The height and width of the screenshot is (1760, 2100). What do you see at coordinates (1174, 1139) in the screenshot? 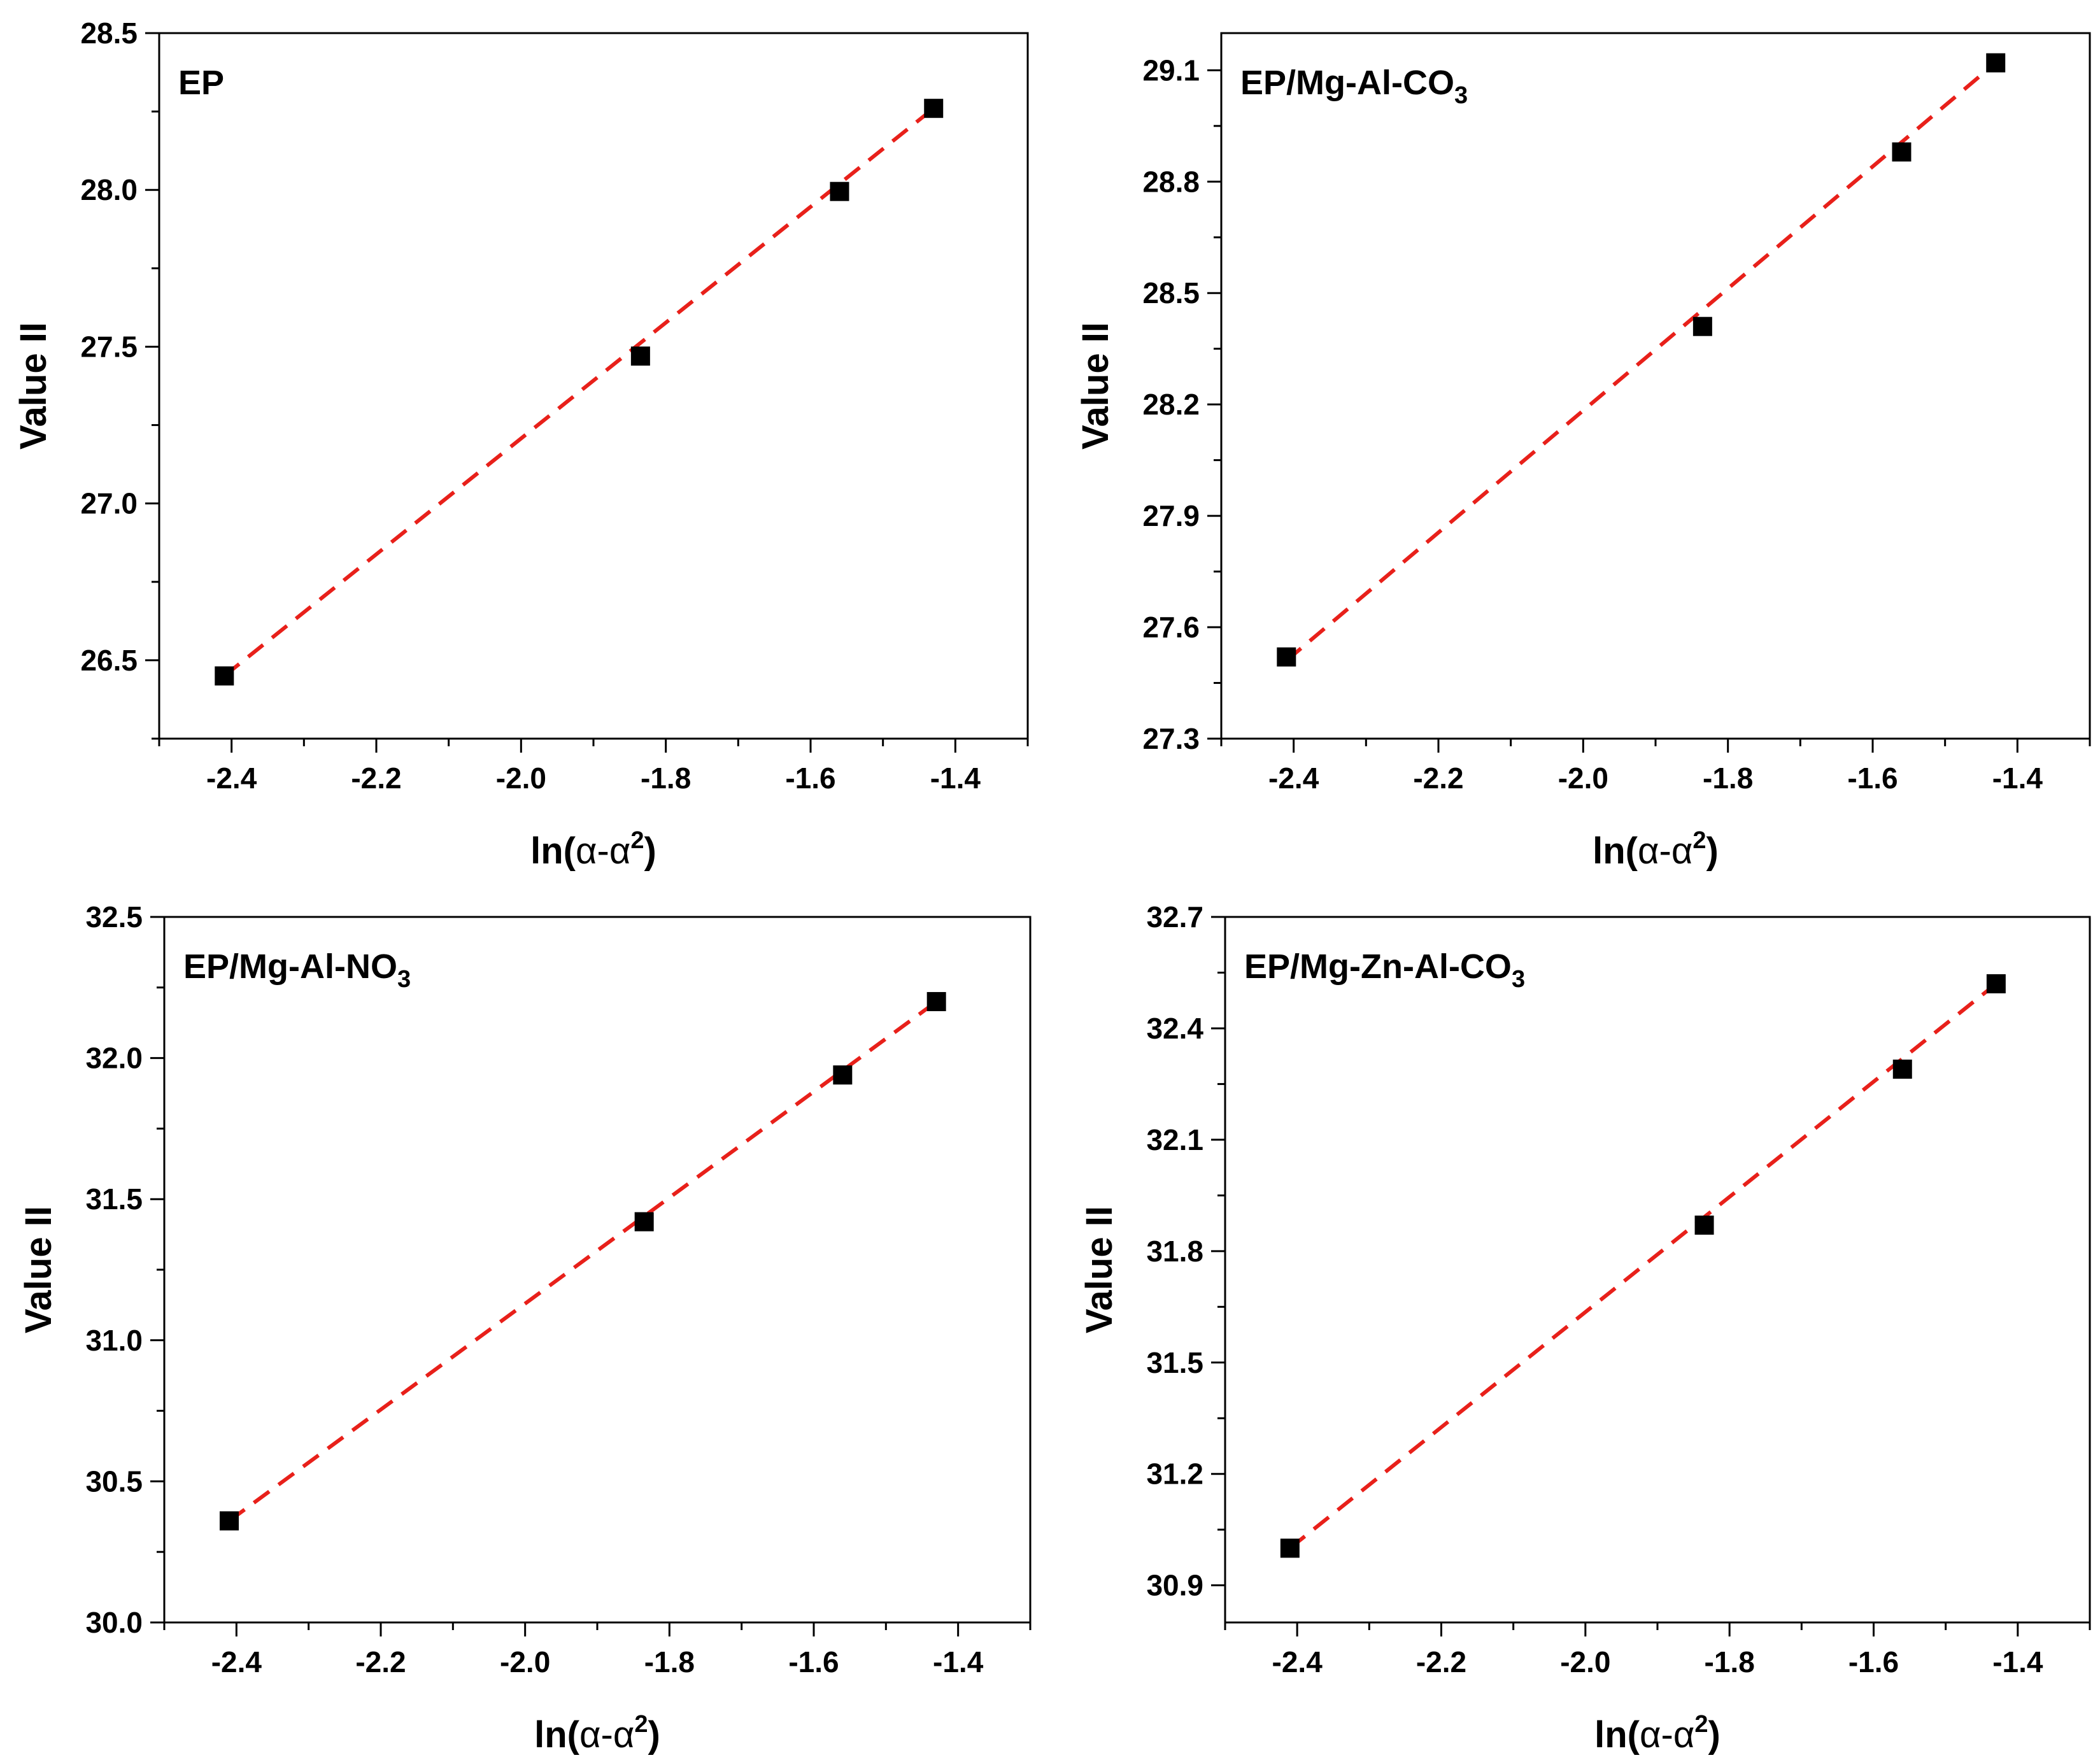
I see `y-tick-label: 32.1` at bounding box center [1174, 1139].